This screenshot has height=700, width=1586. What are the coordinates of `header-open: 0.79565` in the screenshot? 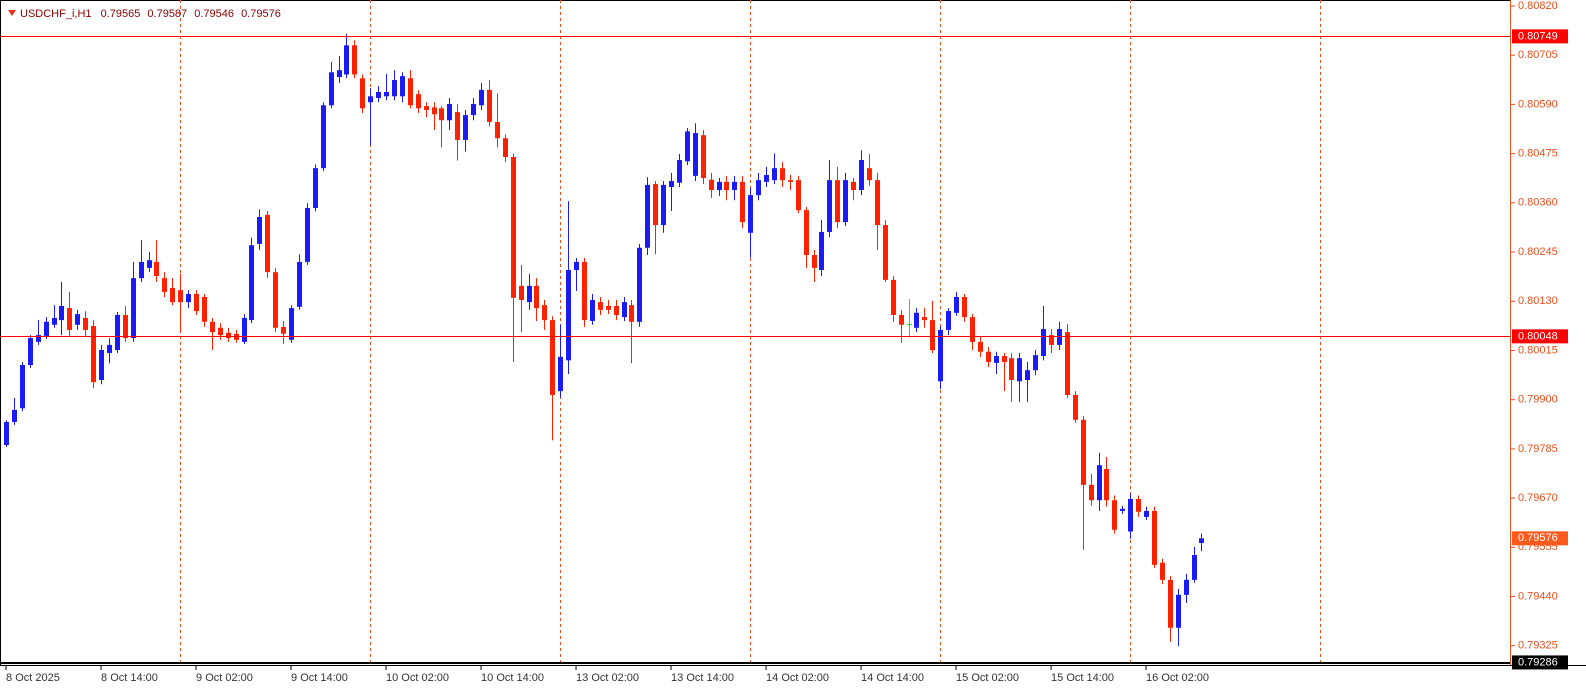 It's located at (121, 14).